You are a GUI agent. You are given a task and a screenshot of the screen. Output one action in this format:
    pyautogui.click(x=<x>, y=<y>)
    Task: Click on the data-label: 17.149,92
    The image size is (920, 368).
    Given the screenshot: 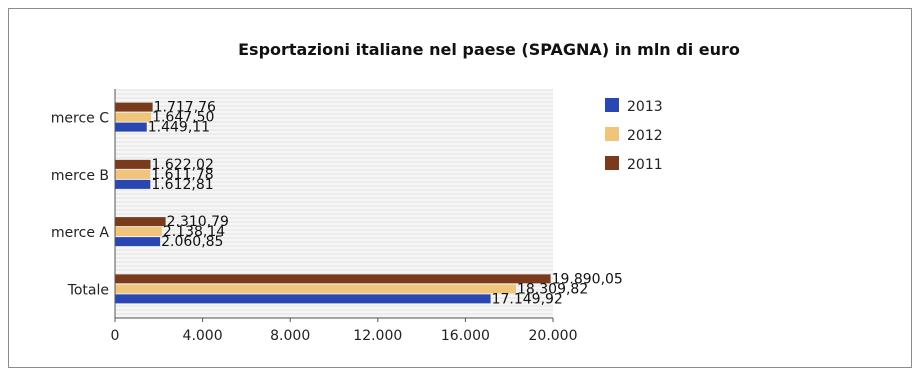 What is the action you would take?
    pyautogui.click(x=527, y=299)
    